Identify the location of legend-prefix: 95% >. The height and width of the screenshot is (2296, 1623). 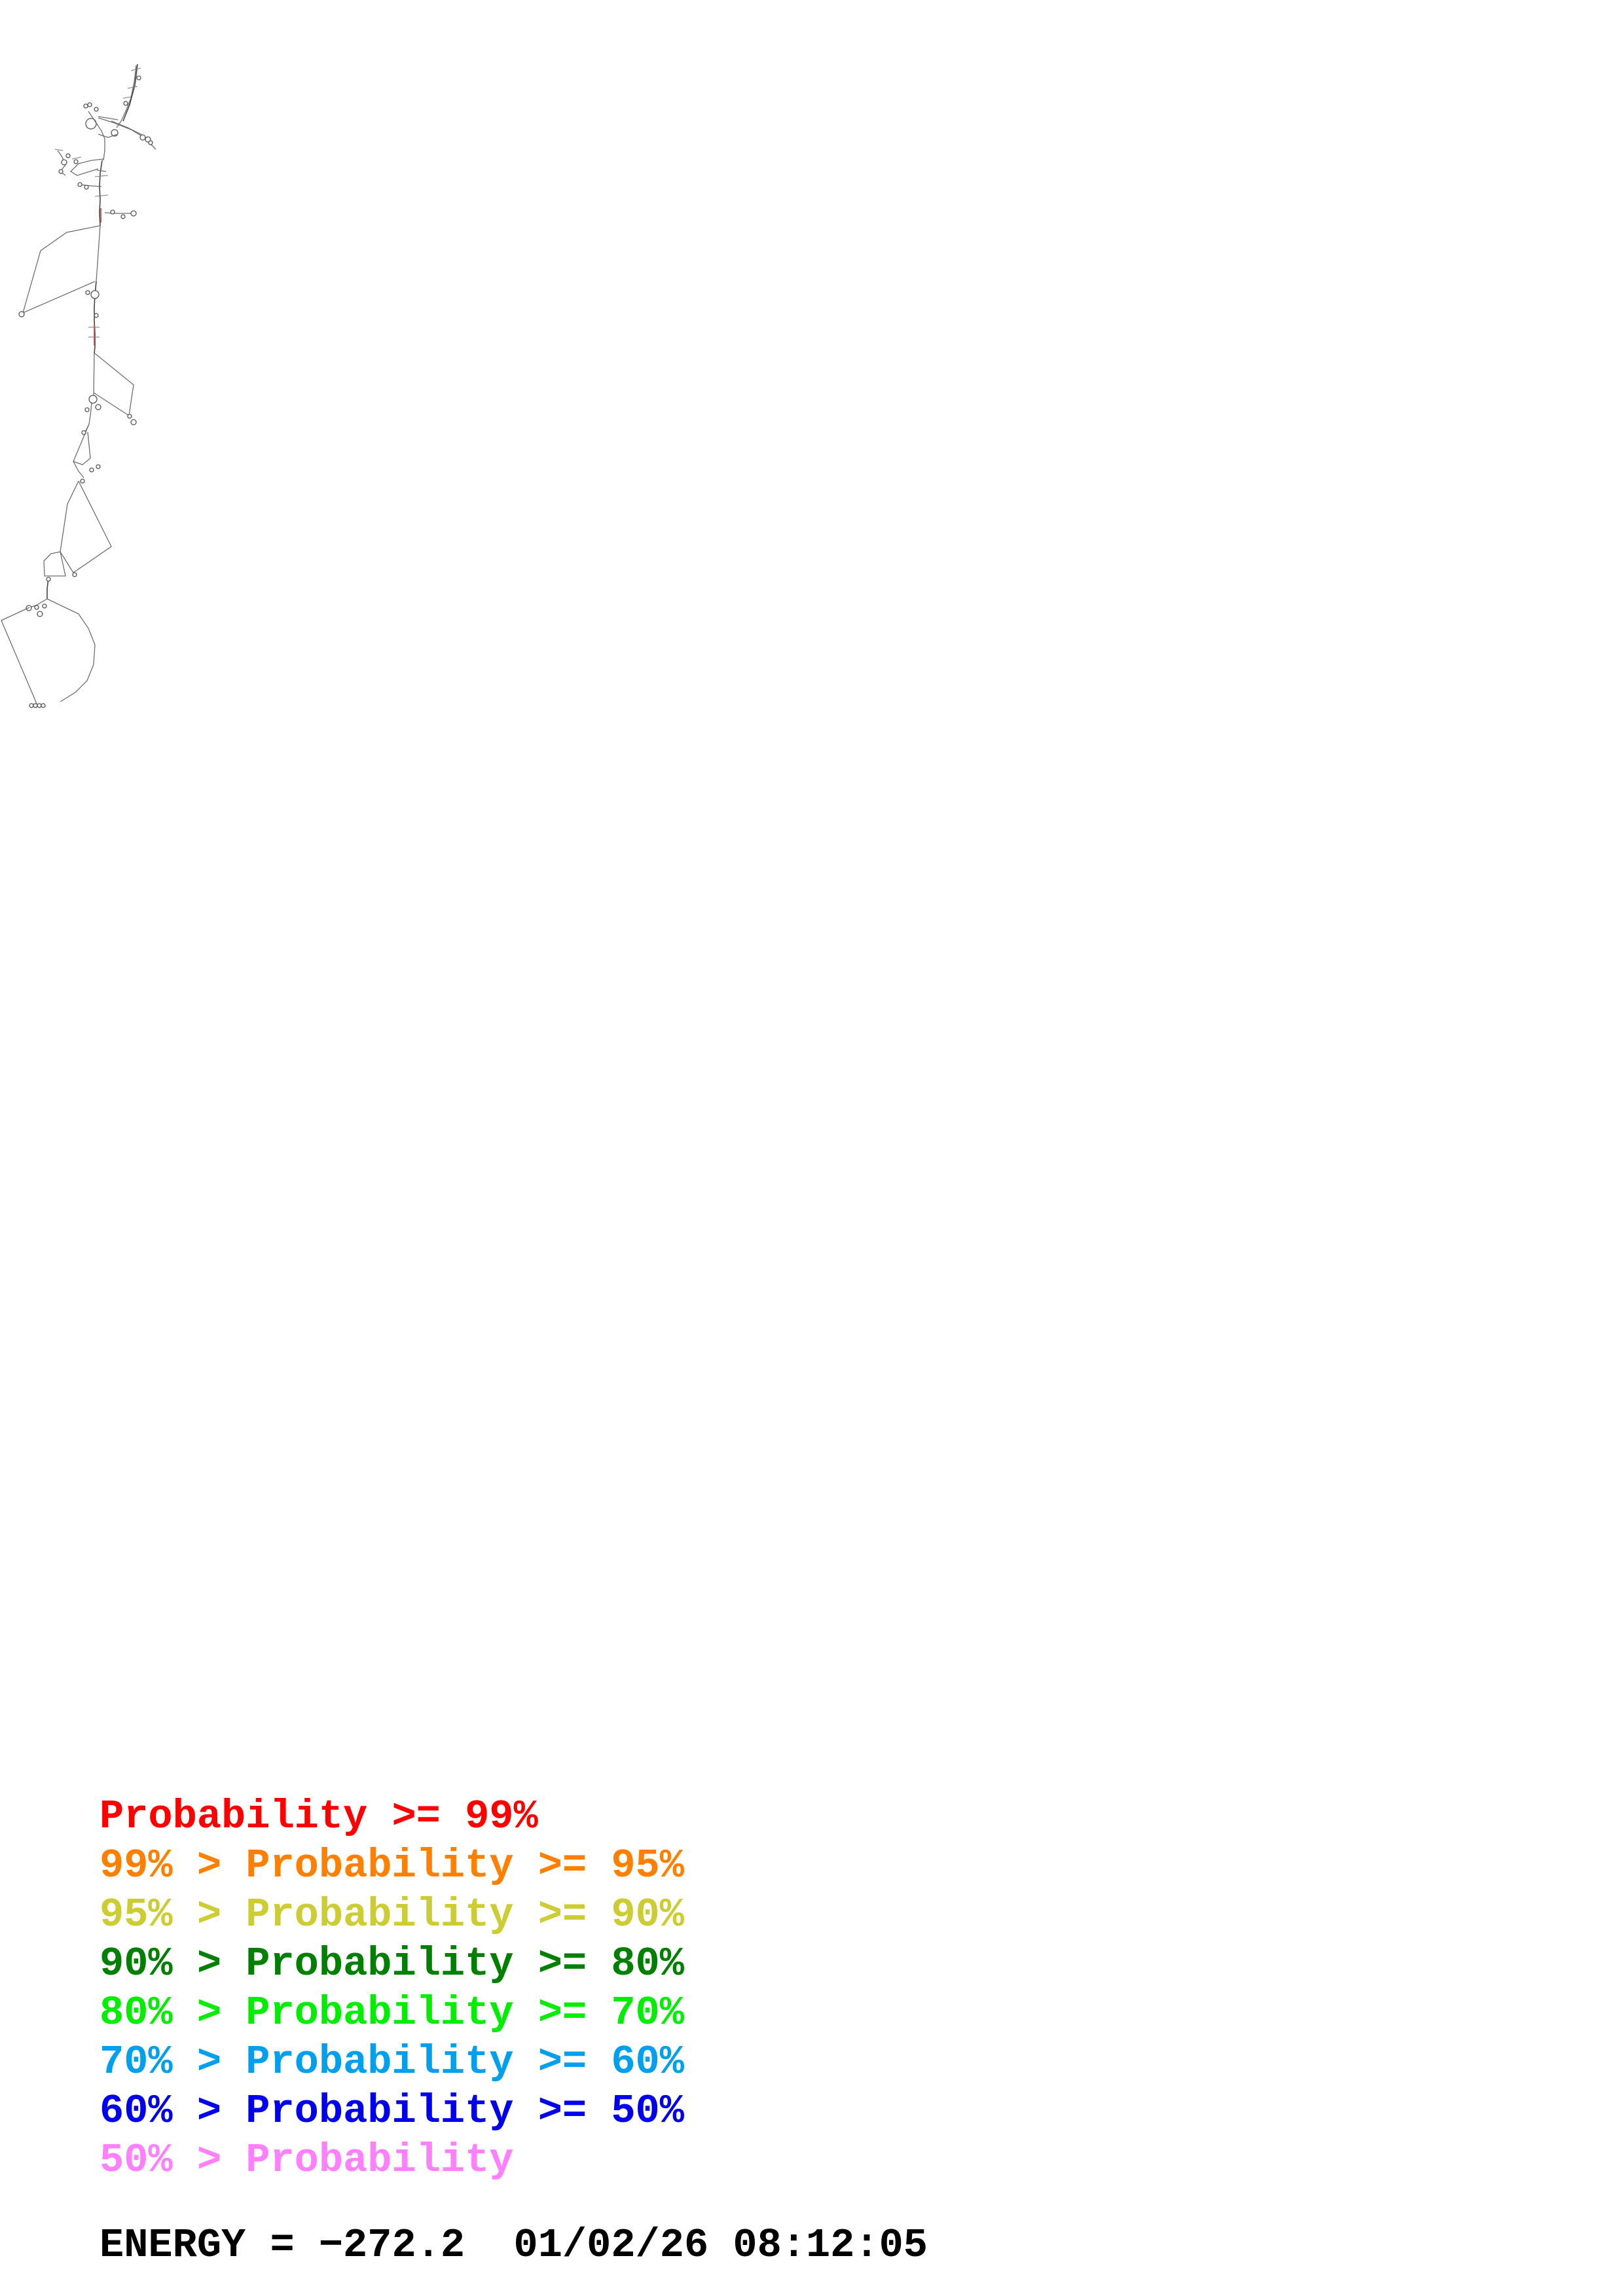
(173, 1915).